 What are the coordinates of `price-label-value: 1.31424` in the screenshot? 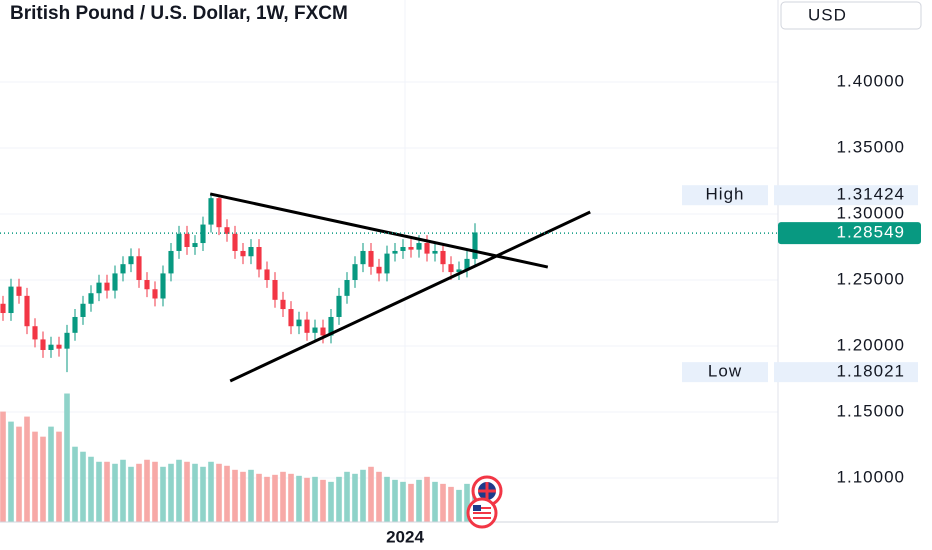 It's located at (871, 194).